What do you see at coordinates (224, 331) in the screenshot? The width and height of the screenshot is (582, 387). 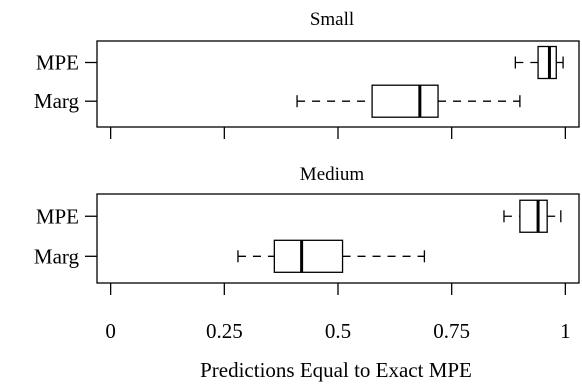 I see `x-tick-label: 0.25` at bounding box center [224, 331].